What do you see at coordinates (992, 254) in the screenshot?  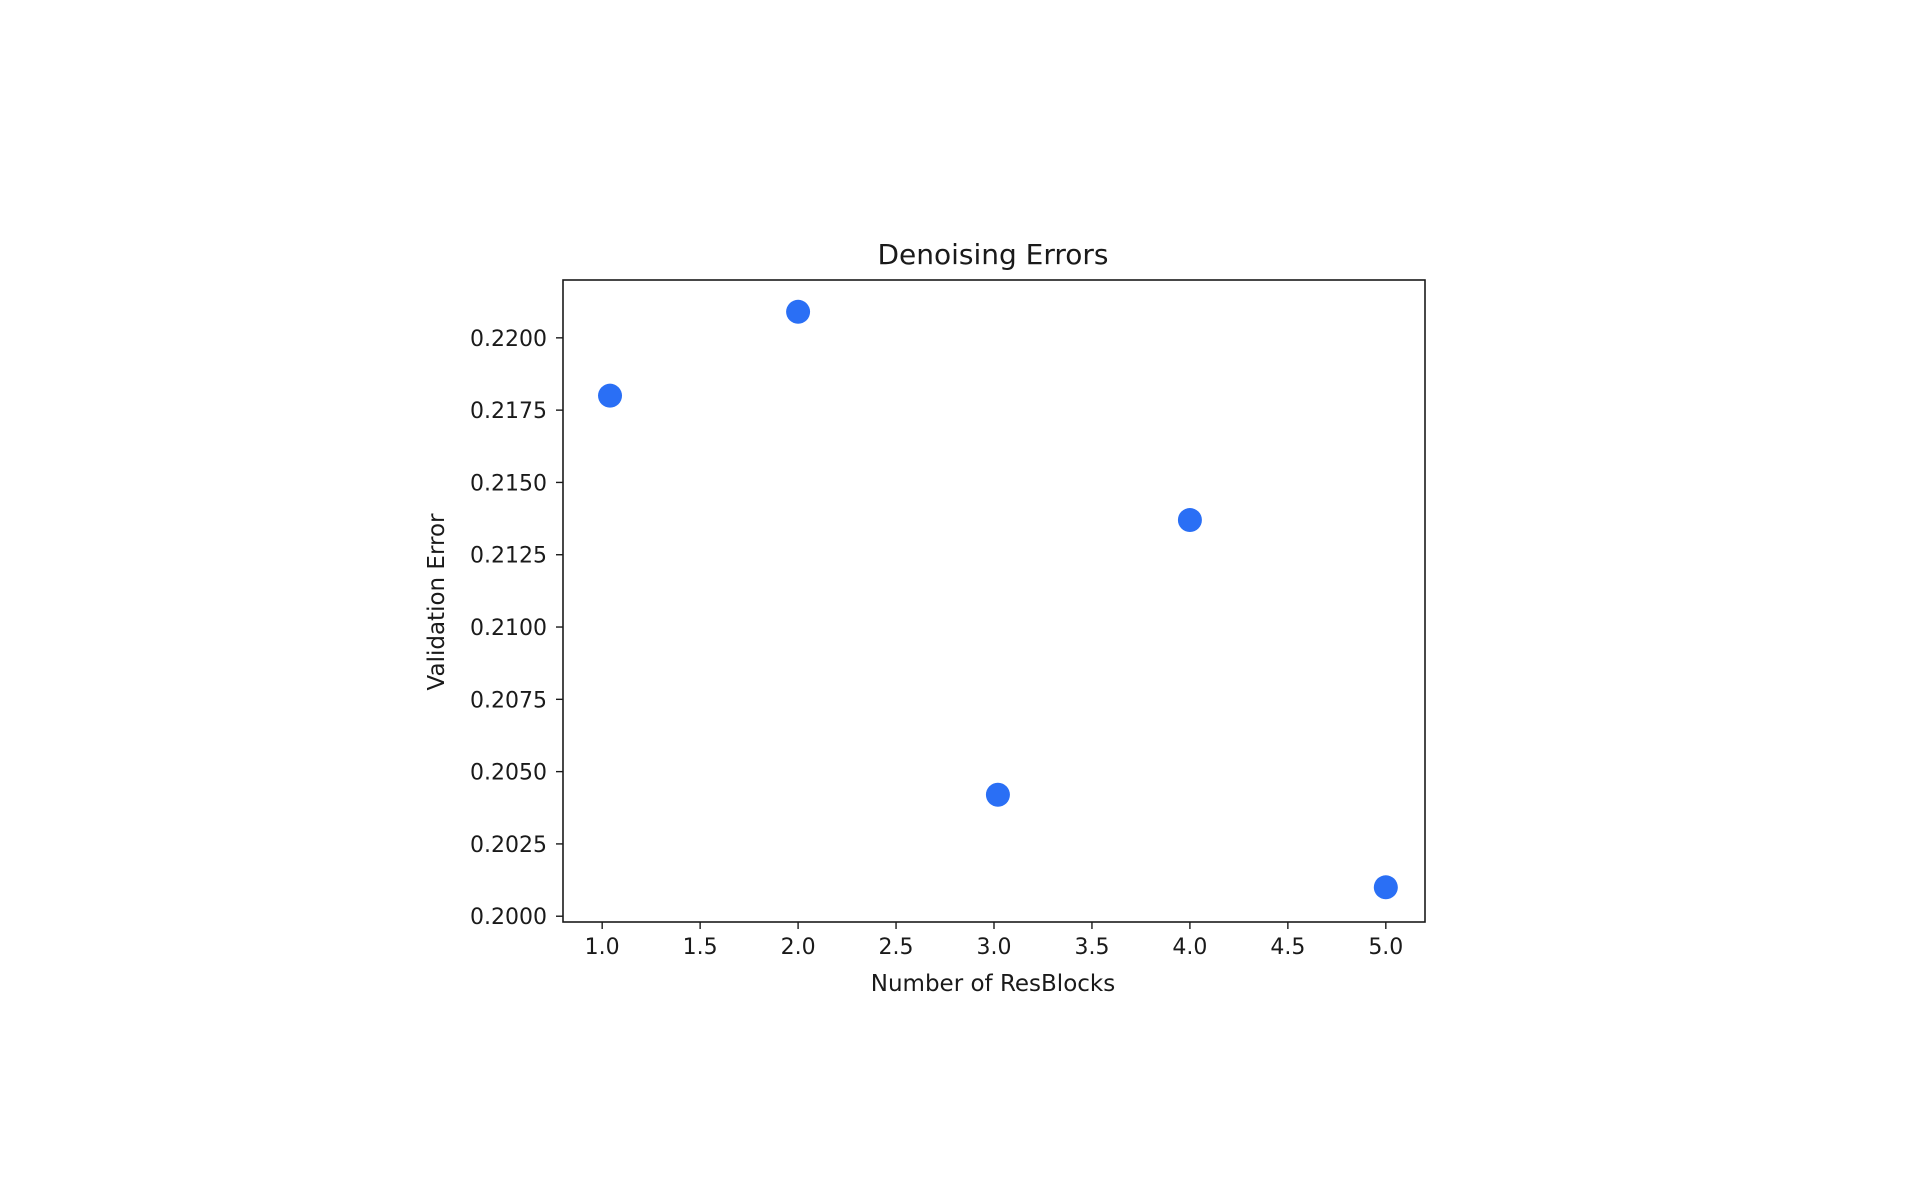 I see `chart-title: Denoising Errors` at bounding box center [992, 254].